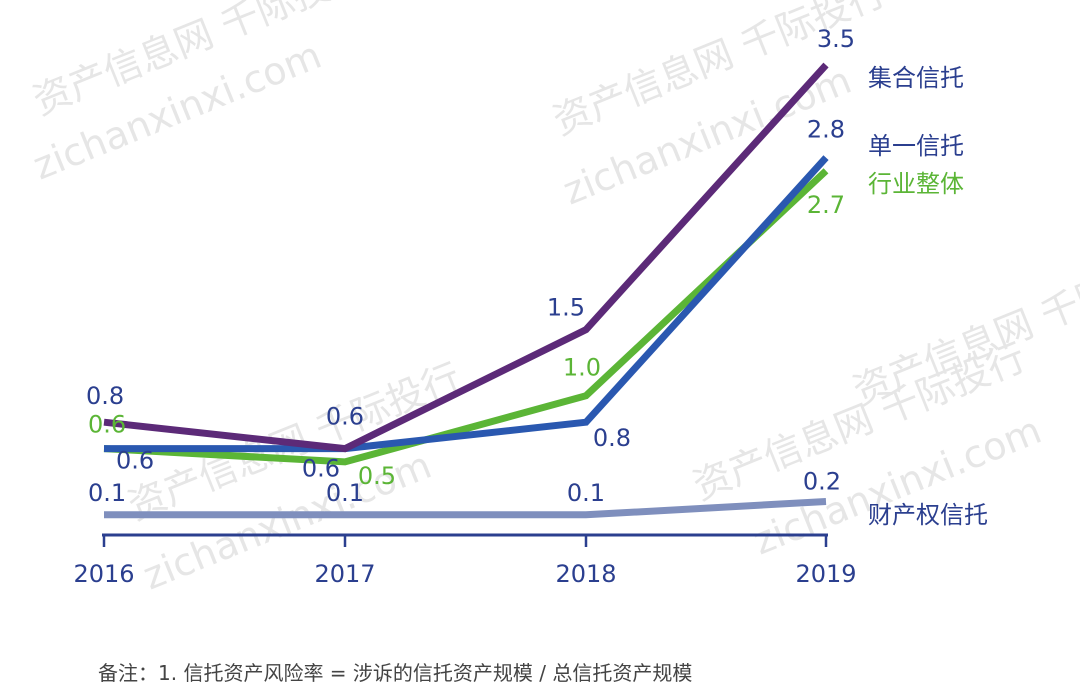  What do you see at coordinates (916, 78) in the screenshot?
I see `series-name-label: 集合信托` at bounding box center [916, 78].